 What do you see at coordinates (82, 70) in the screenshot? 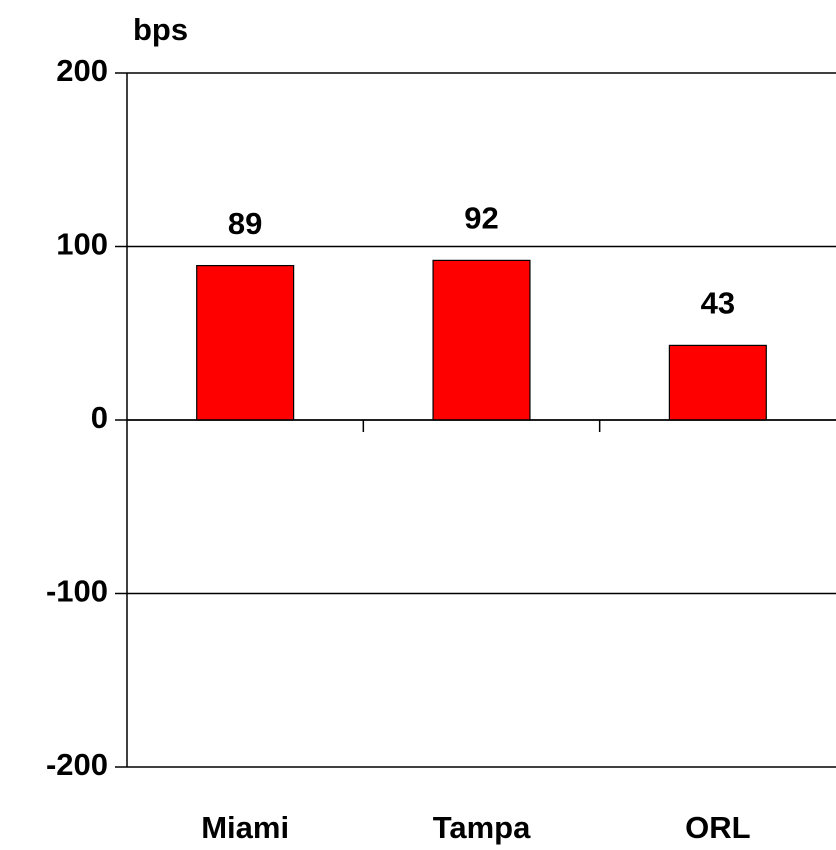
I see `y-tick-label: 200` at bounding box center [82, 70].